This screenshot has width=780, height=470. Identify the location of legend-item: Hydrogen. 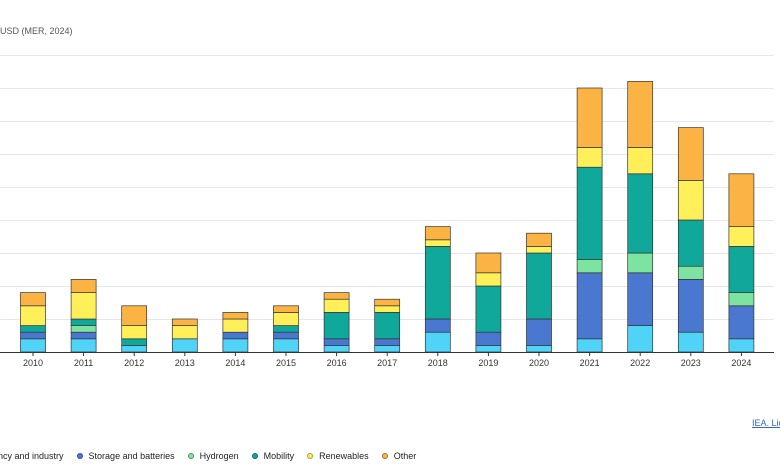
(213, 456).